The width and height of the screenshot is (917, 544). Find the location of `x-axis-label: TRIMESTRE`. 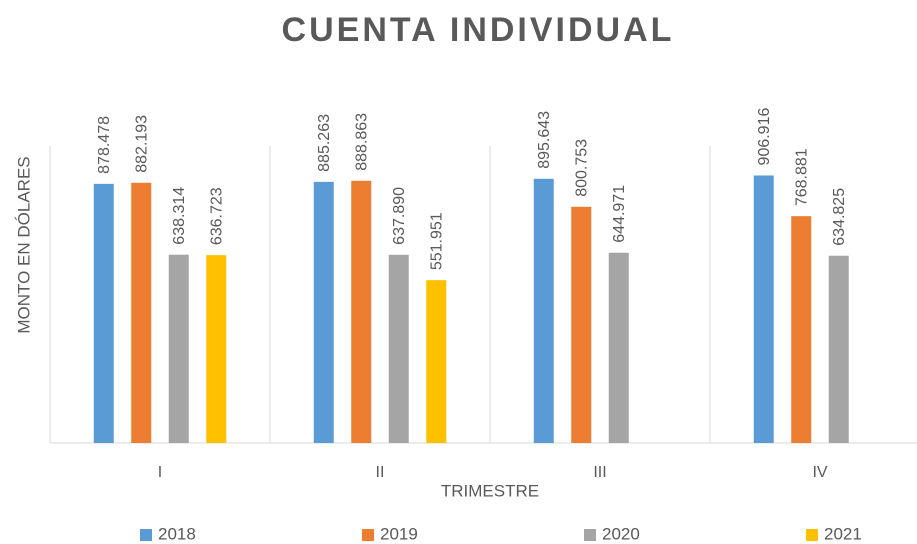

x-axis-label: TRIMESTRE is located at coordinates (490, 490).